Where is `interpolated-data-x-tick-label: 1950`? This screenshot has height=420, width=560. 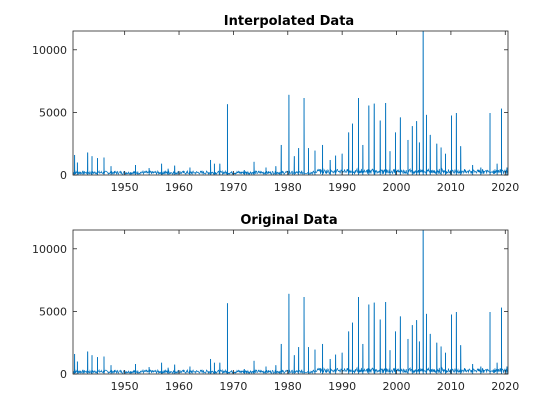
interpolated-data-x-tick-label: 1950 is located at coordinates (125, 187).